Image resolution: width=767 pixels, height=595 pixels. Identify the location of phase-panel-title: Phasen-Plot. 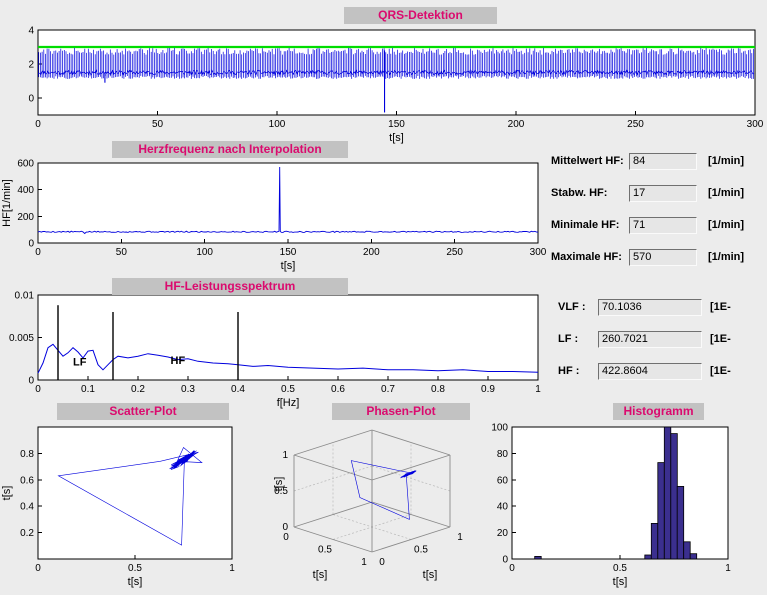
(401, 411).